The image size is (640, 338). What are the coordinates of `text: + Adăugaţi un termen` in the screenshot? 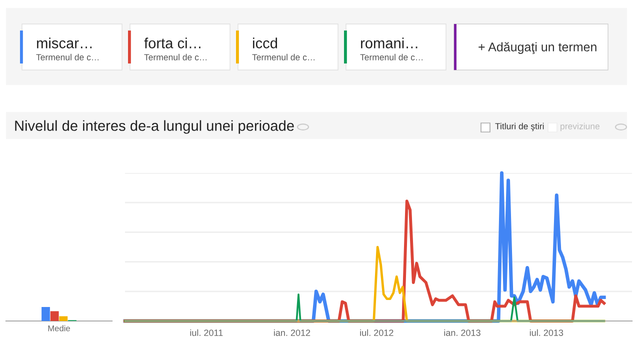 It's located at (537, 48).